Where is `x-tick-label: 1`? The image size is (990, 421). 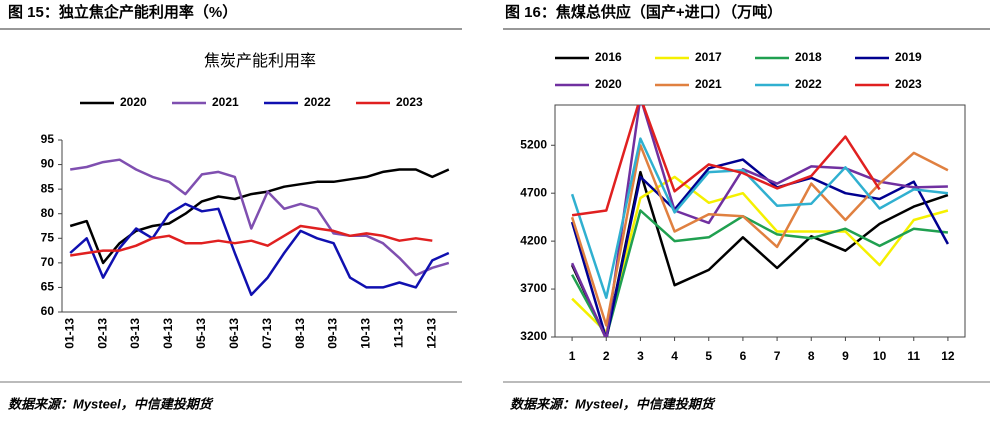
x-tick-label: 1 is located at coordinates (572, 356).